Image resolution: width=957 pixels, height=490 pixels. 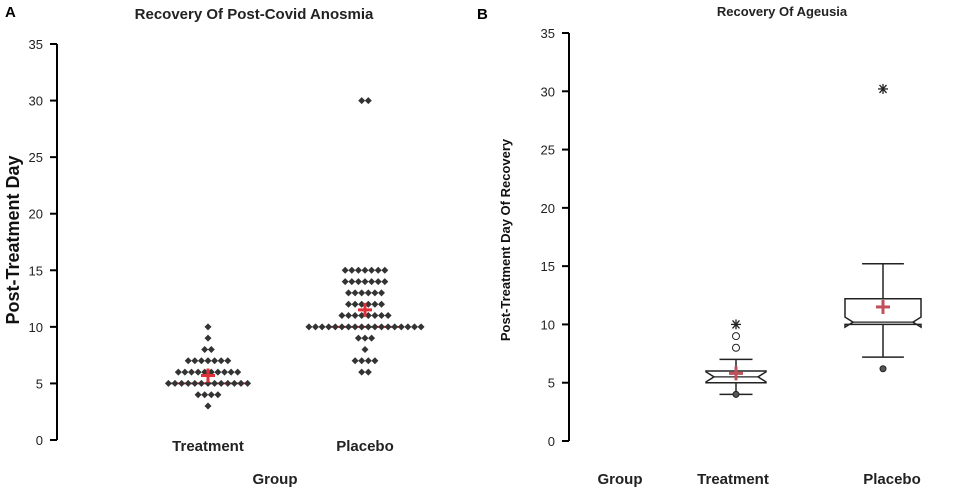 What do you see at coordinates (736, 358) in the screenshot?
I see `panel-b-box-treatment` at bounding box center [736, 358].